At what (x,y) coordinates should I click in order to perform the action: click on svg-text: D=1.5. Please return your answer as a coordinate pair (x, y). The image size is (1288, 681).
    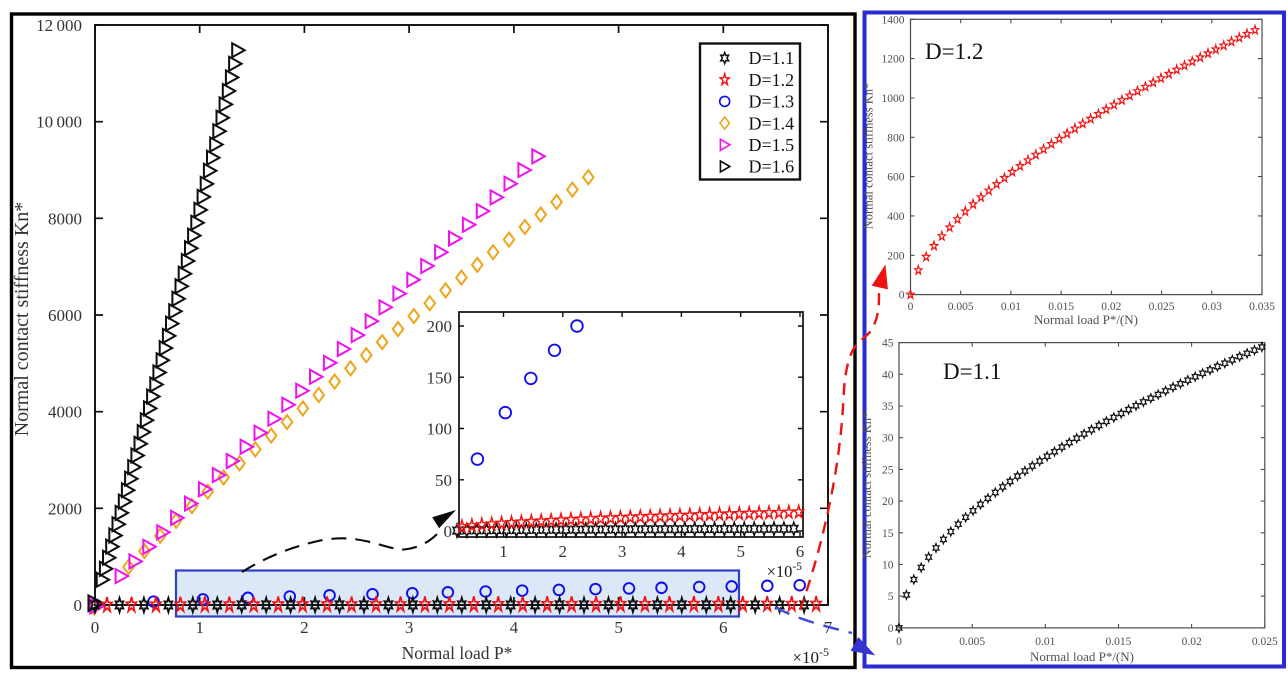
    Looking at the image, I should click on (772, 145).